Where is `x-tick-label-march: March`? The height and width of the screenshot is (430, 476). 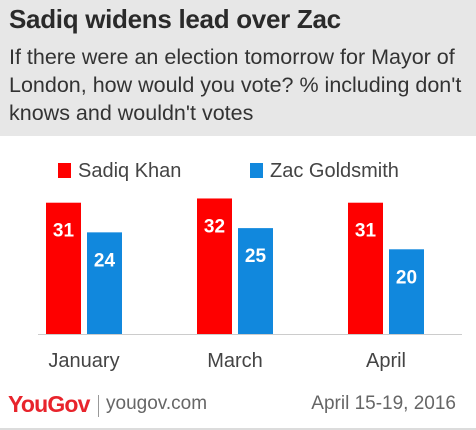
x-tick-label-march: March is located at coordinates (235, 361).